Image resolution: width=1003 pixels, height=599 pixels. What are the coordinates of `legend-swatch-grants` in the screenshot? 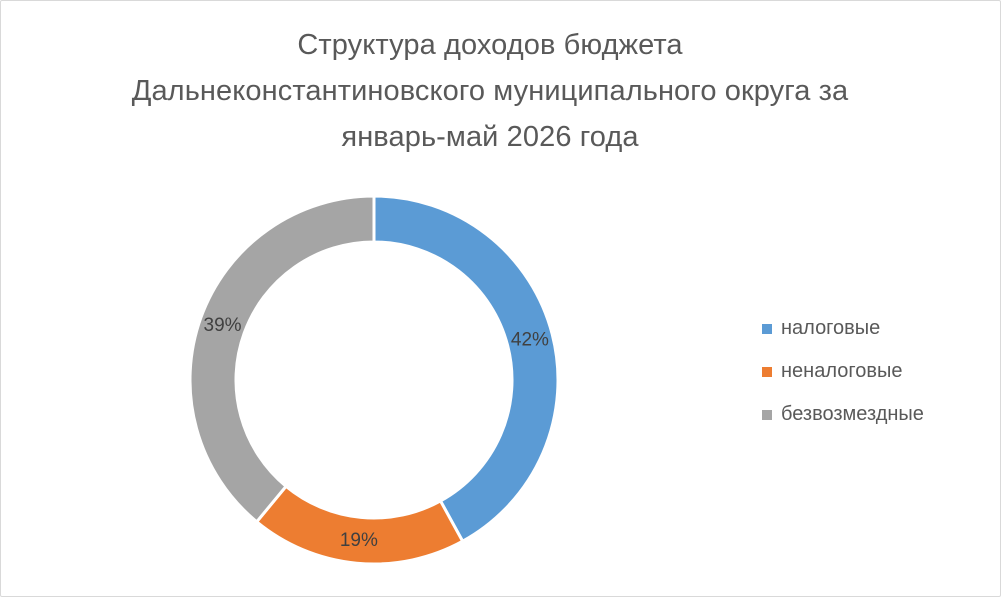 It's located at (767, 414).